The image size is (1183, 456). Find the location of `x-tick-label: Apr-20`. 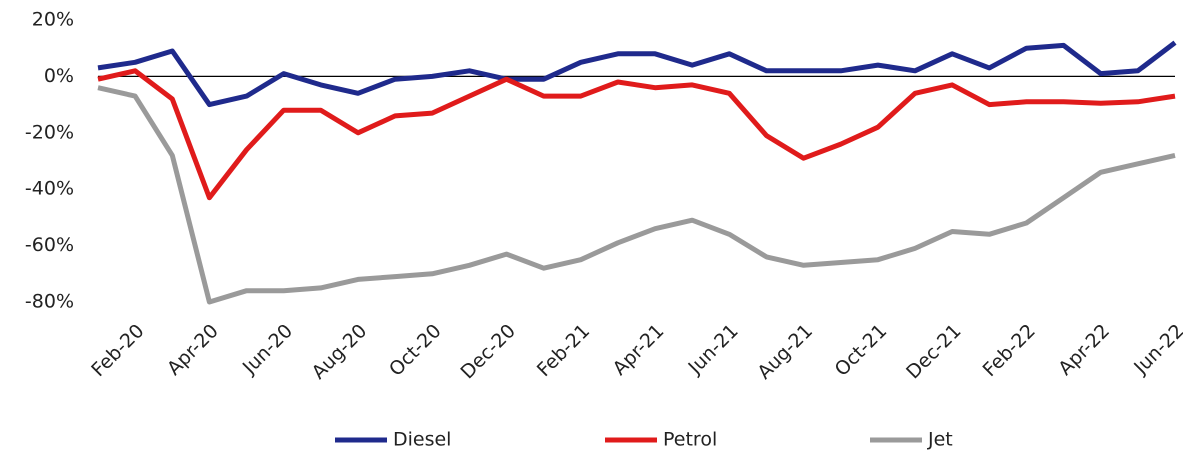

x-tick-label: Apr-20 is located at coordinates (193, 350).